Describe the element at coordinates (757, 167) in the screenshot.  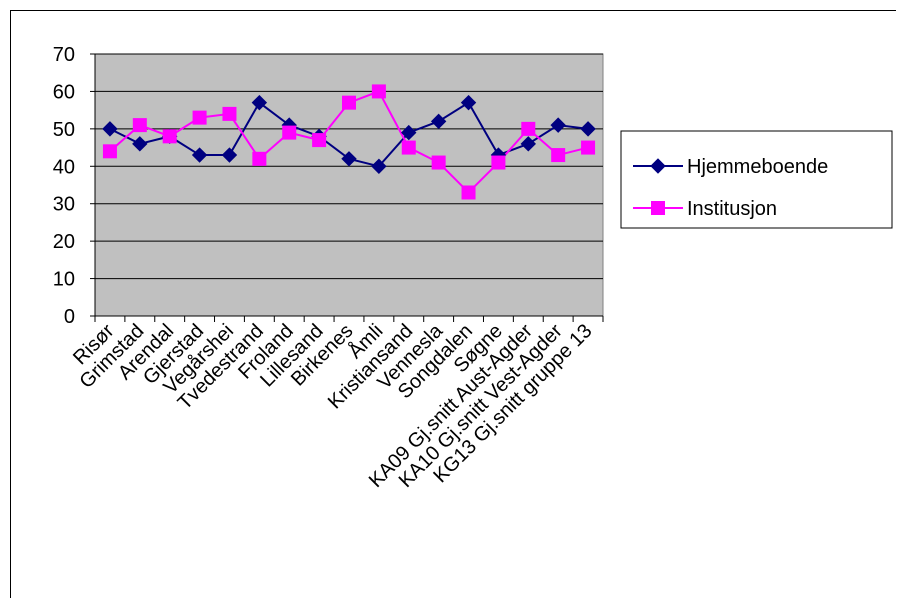
I see `legend-label: Hjemmeboende` at that location.